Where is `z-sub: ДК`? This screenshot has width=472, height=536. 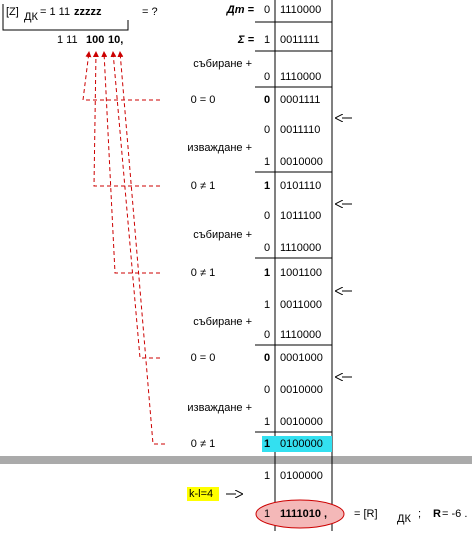 z-sub: ДК is located at coordinates (31, 17).